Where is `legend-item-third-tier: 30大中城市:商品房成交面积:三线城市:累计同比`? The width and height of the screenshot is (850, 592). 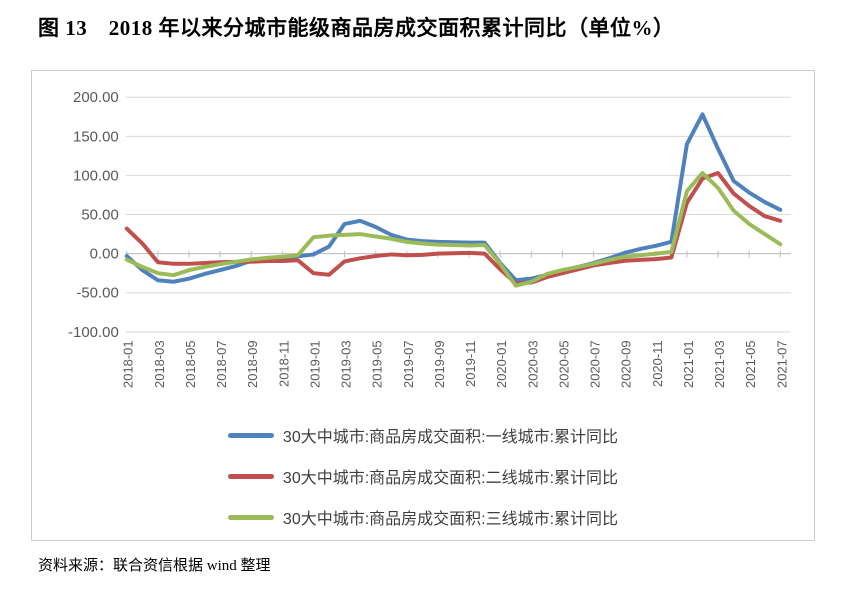
legend-item-third-tier: 30大中城市:商品房成交面积:三线城市:累计同比 is located at coordinates (423, 517).